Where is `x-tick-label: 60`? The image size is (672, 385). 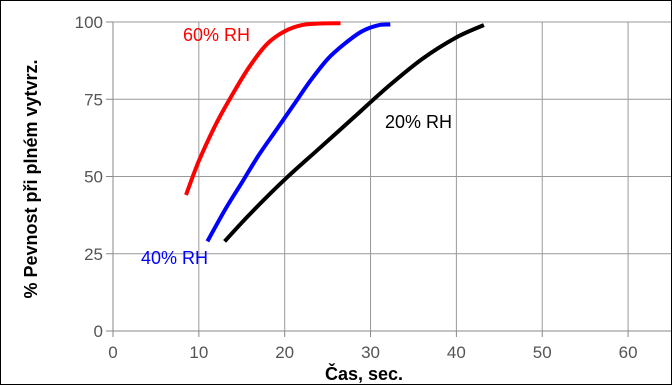 x-tick-label: 60 is located at coordinates (628, 352).